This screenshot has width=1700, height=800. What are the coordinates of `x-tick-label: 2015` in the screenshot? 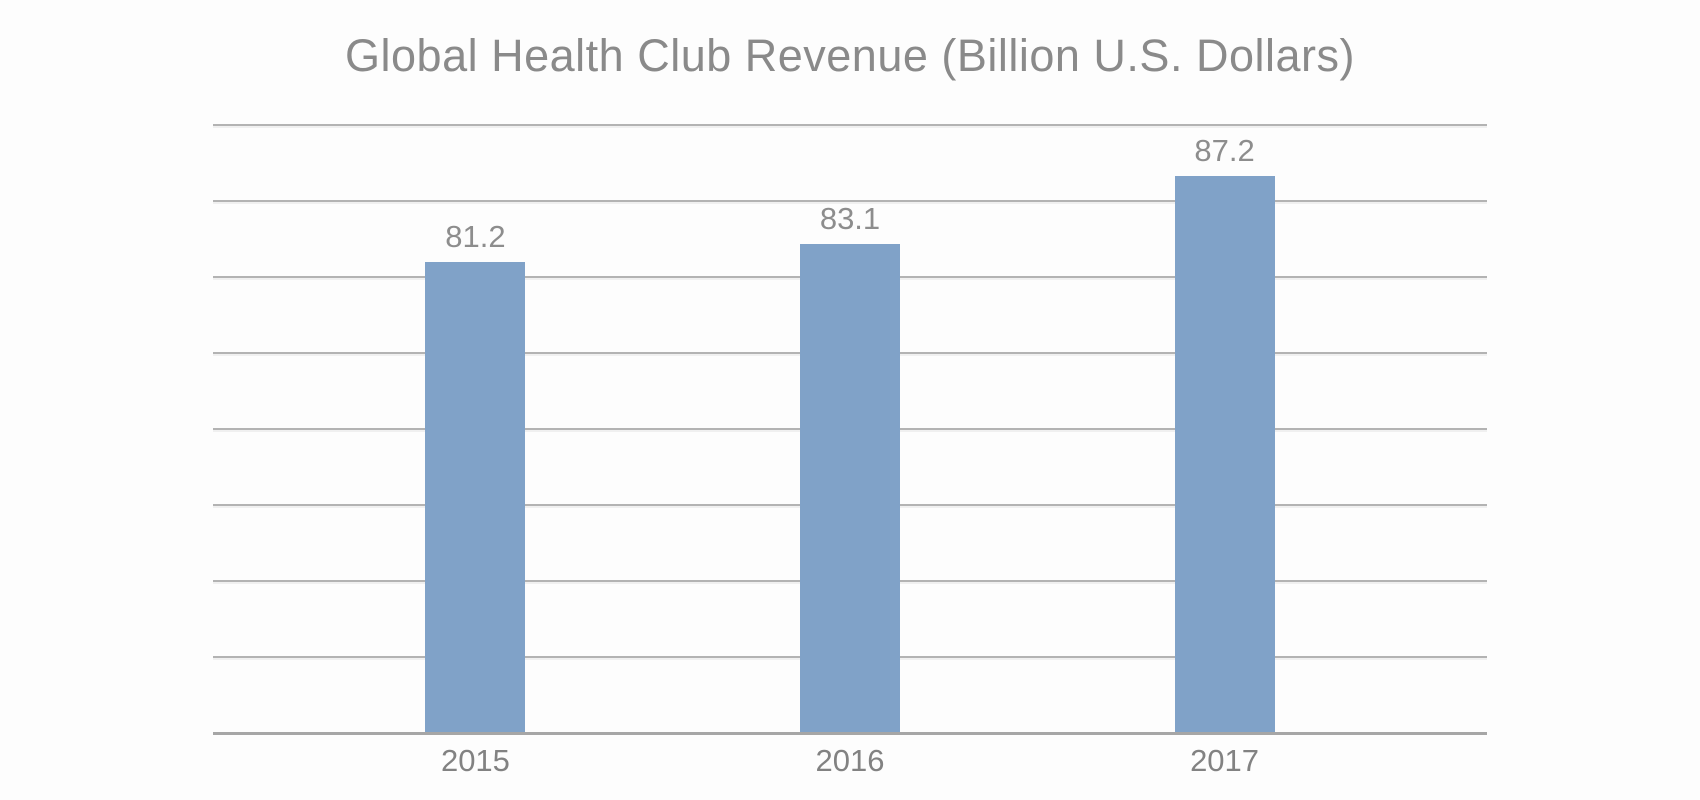 It's located at (475, 760).